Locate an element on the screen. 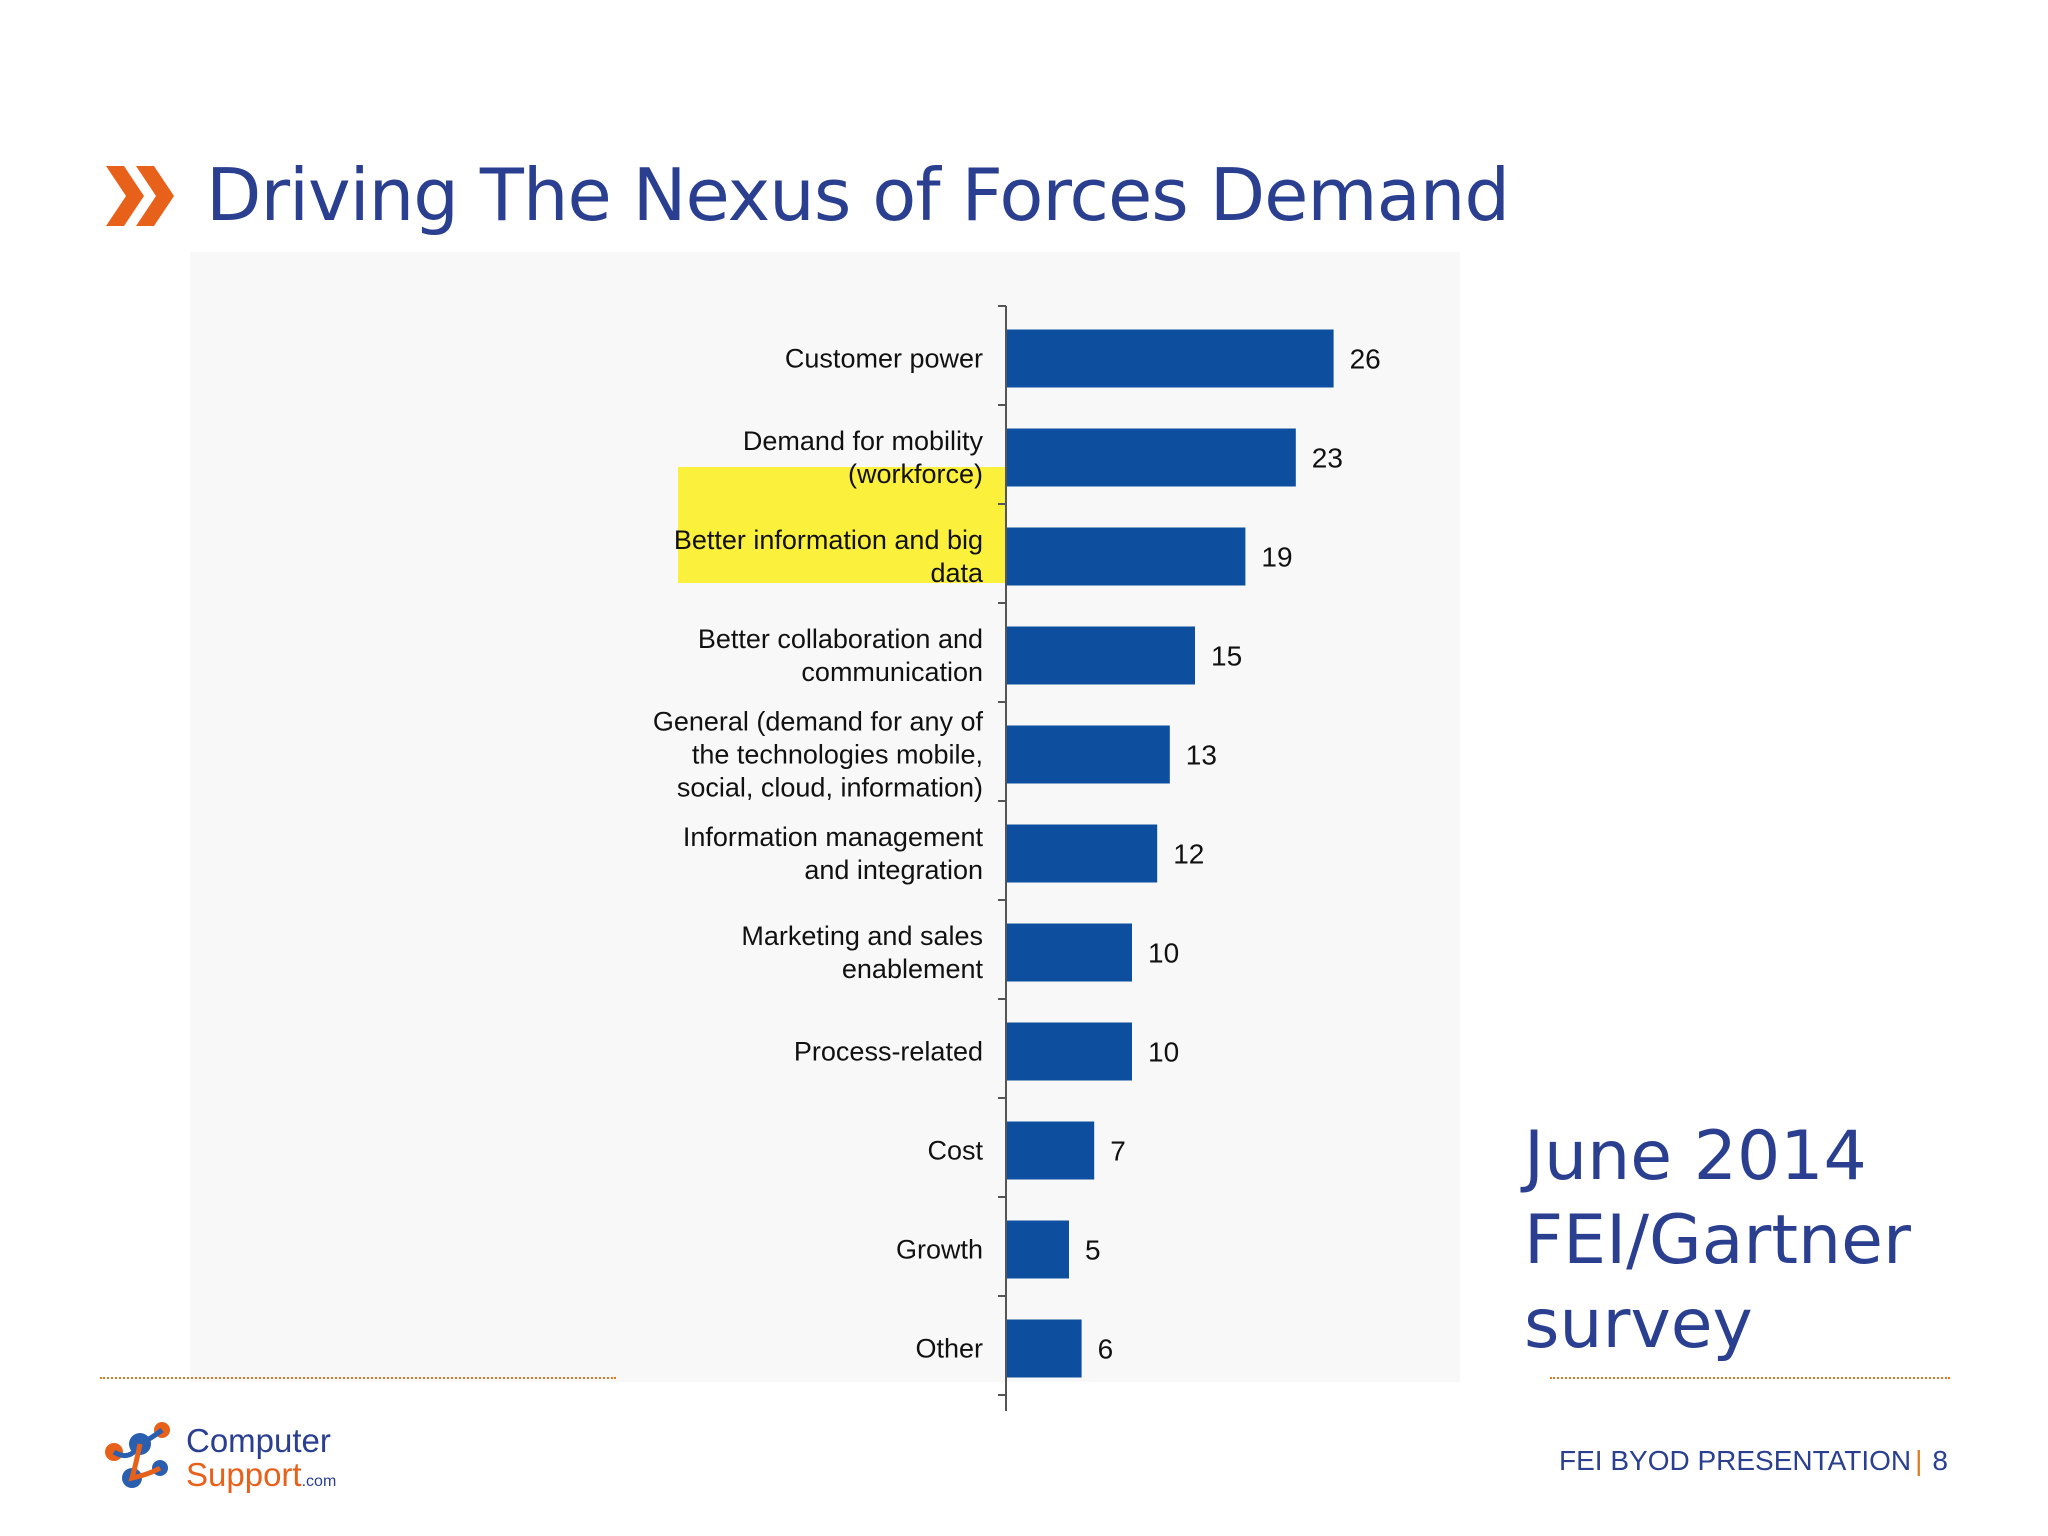 The image size is (2048, 1536). data-label: 6 is located at coordinates (1106, 1349).